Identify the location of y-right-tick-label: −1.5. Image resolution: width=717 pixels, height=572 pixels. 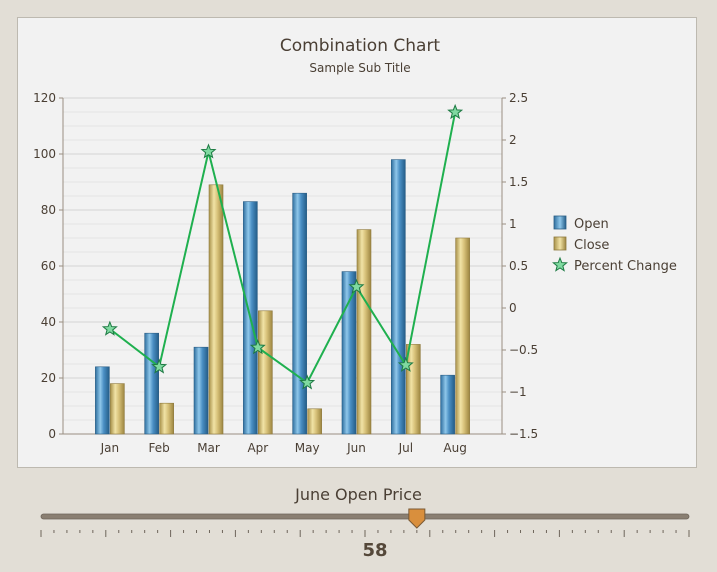
(523, 434).